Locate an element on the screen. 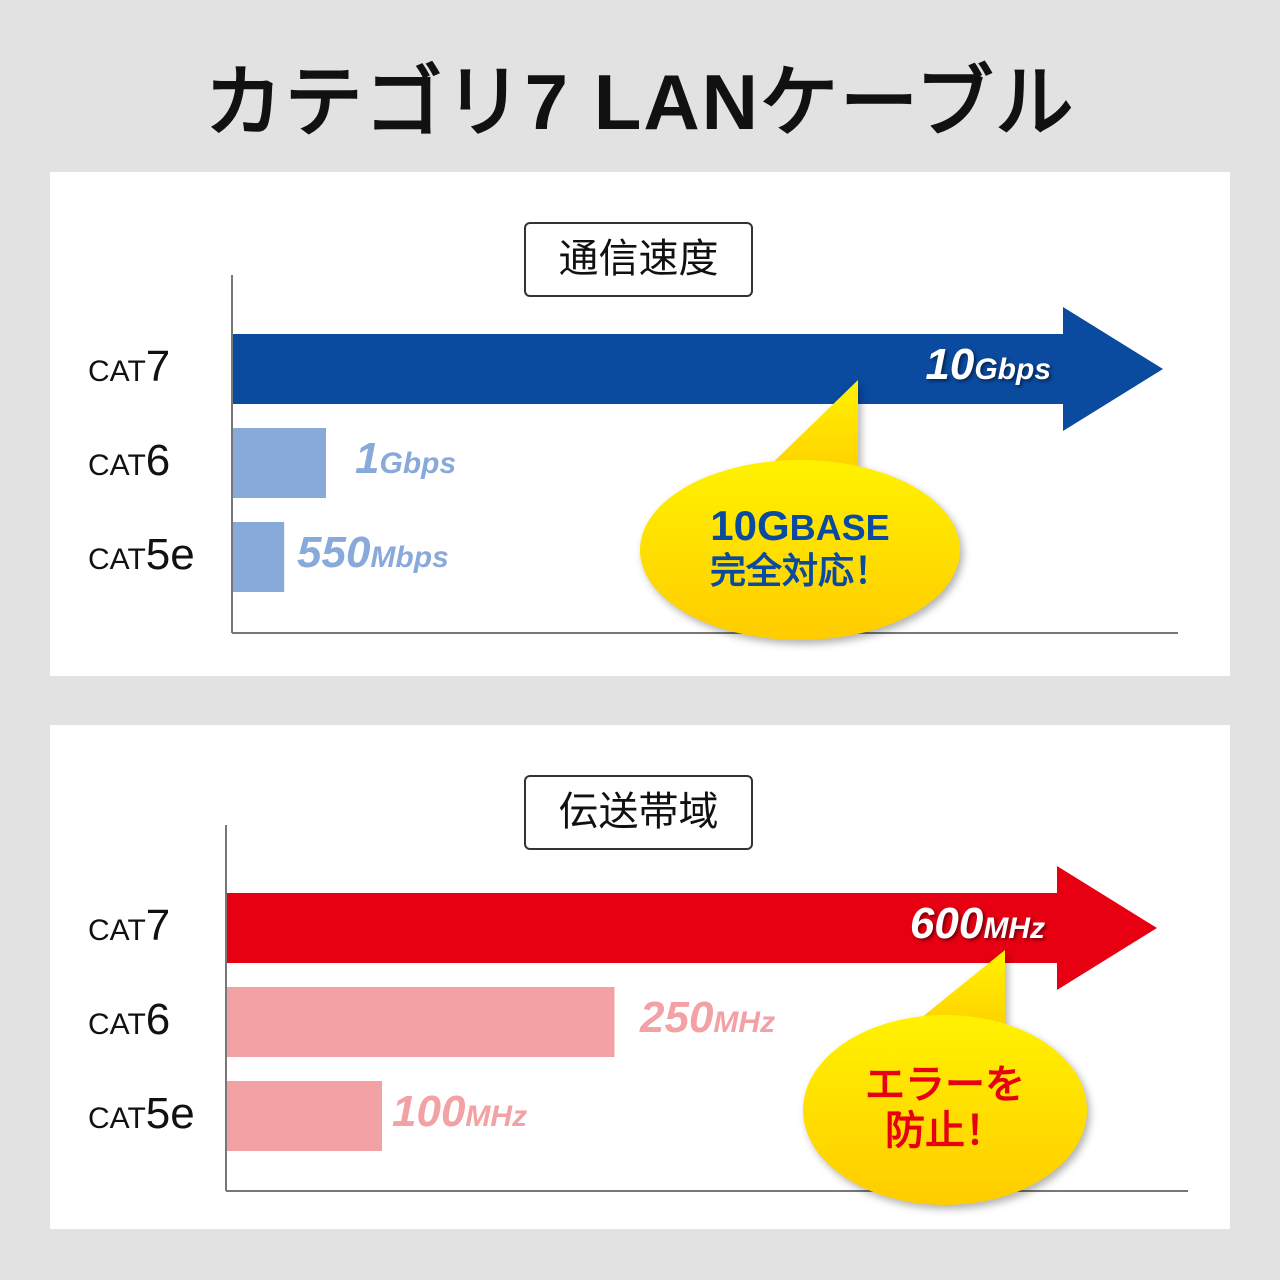 Image resolution: width=1280 pixels, height=1280 pixels. label-part: BASE is located at coordinates (839, 527).